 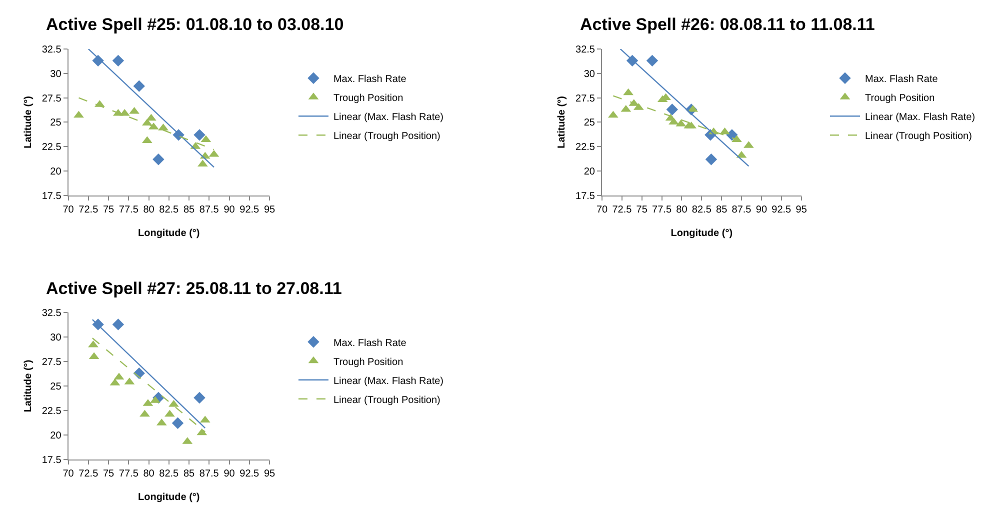 What do you see at coordinates (194, 288) in the screenshot?
I see `chart-title: Active Spell #27: 25.08.11 to 27.08.11` at bounding box center [194, 288].